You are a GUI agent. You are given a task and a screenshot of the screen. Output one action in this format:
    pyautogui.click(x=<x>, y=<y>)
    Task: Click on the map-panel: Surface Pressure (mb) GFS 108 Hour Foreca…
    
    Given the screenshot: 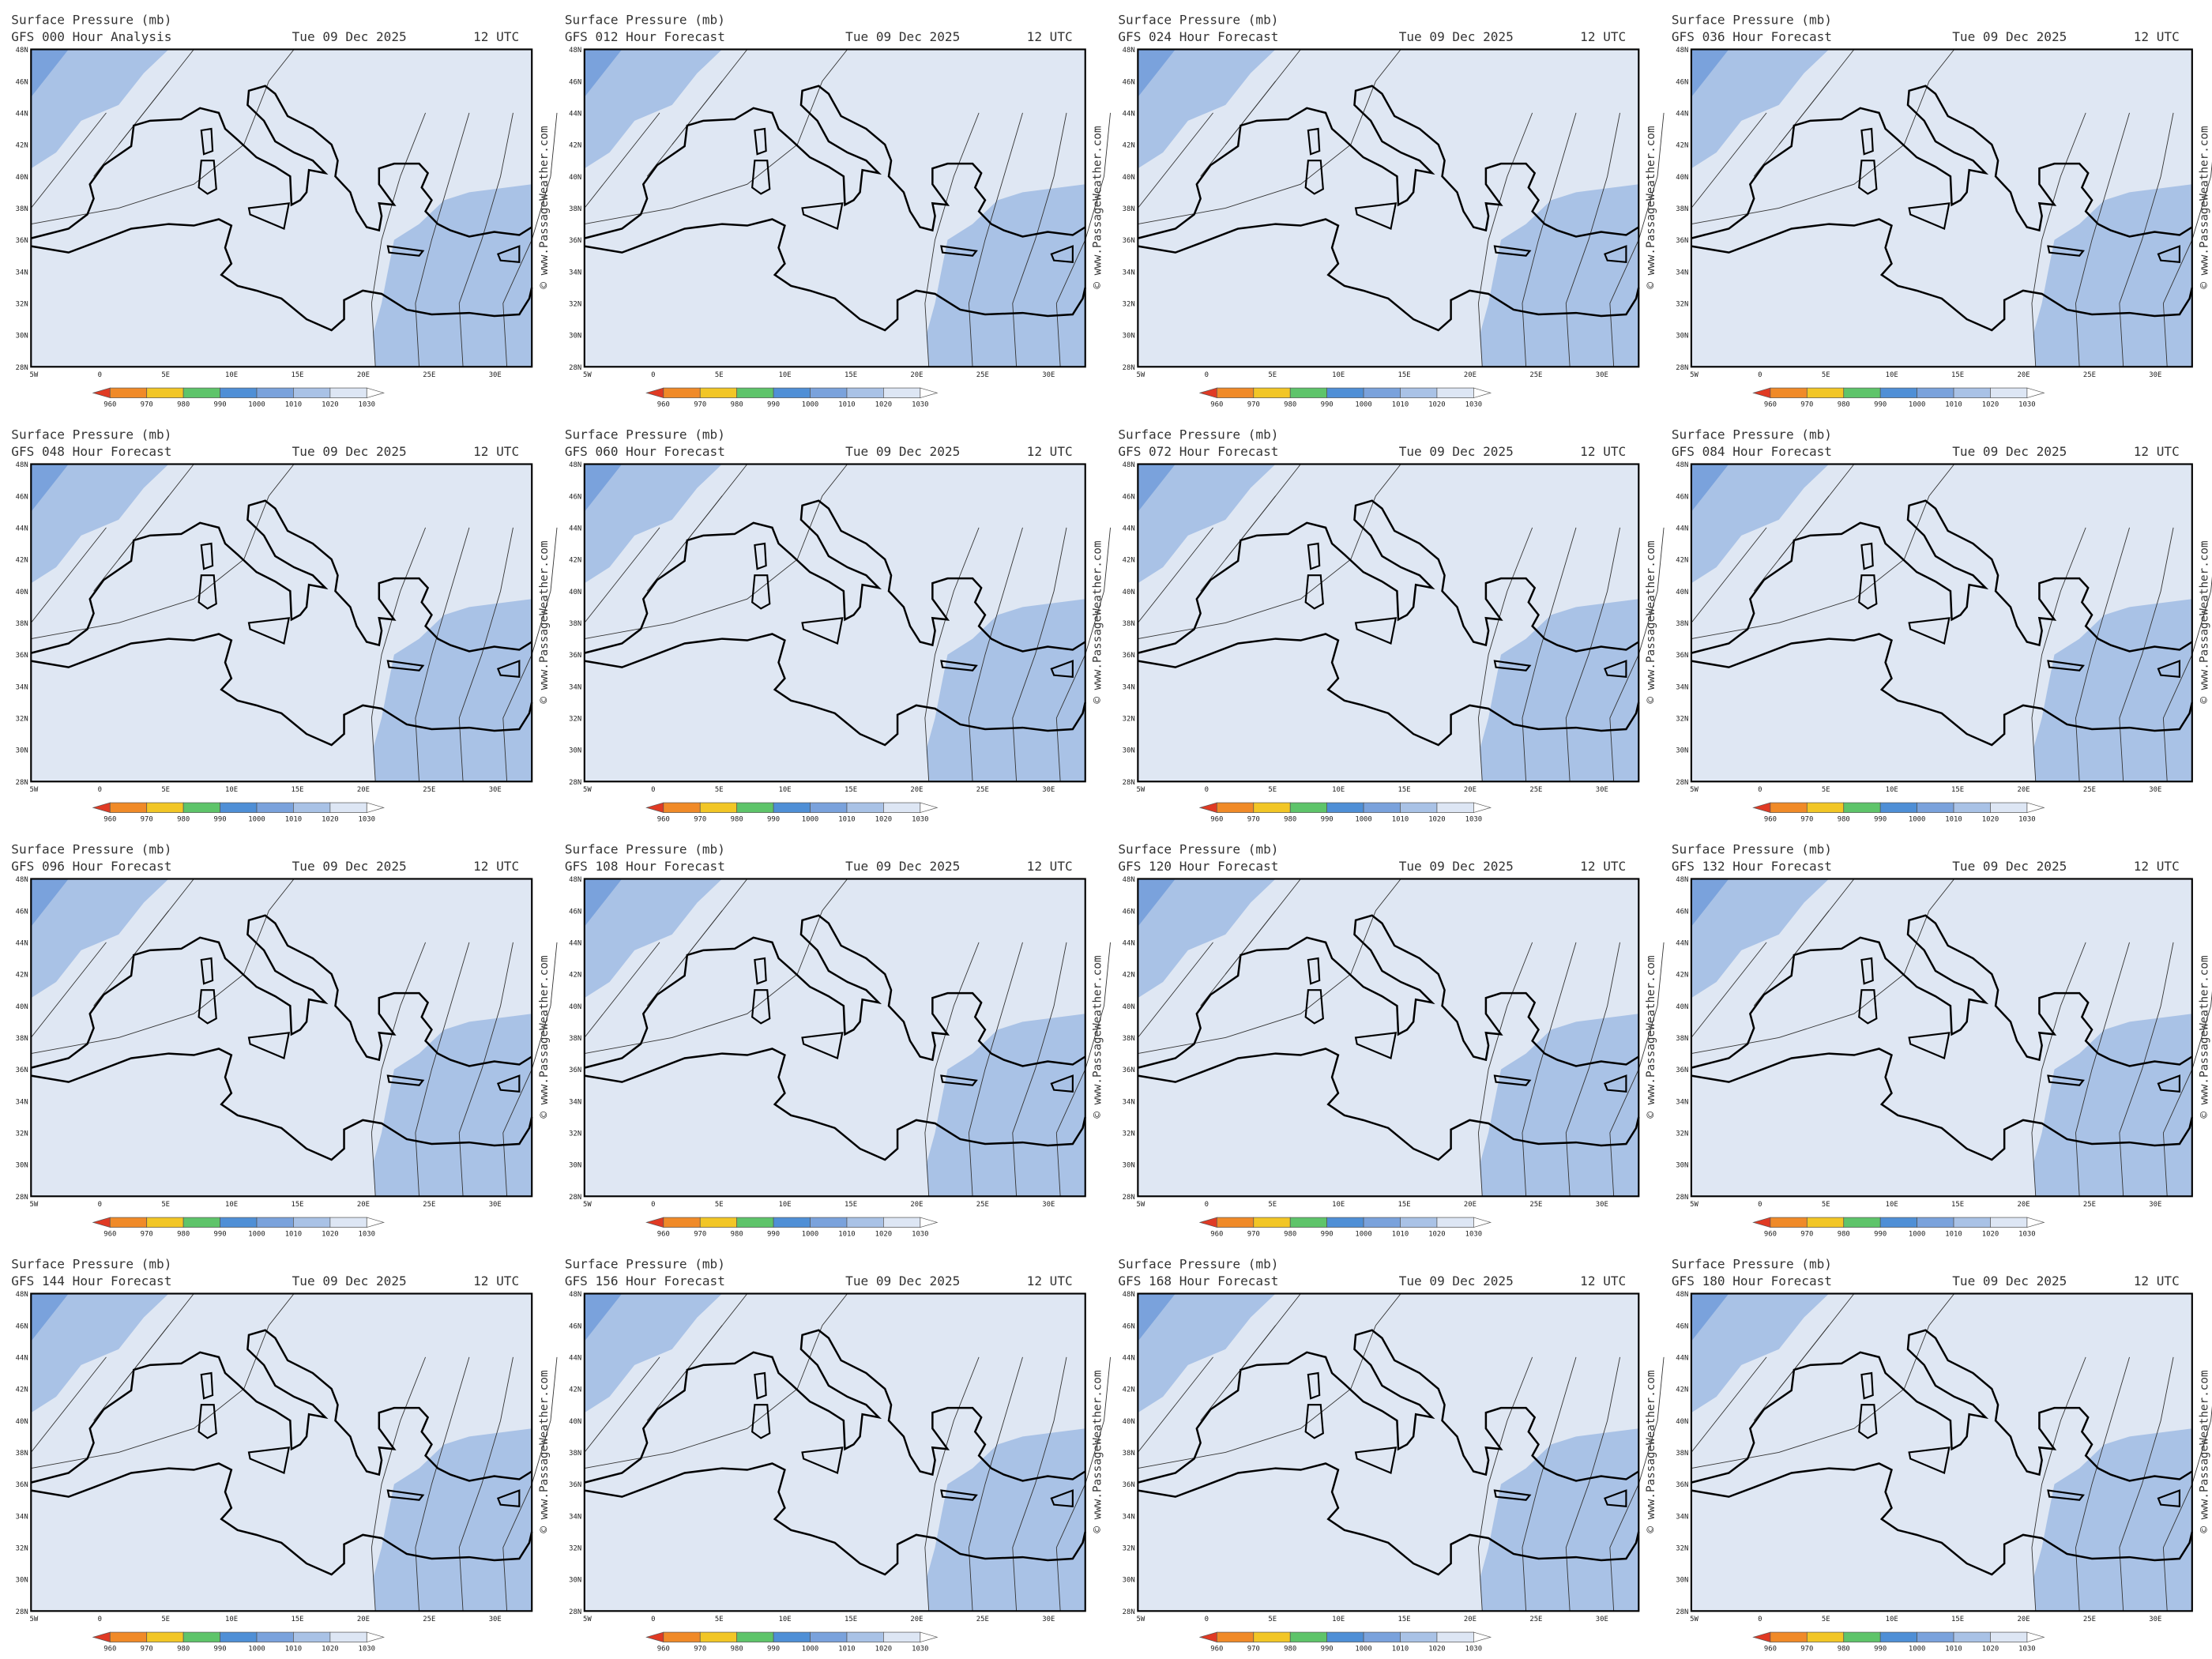 What is the action you would take?
    pyautogui.click(x=838, y=1040)
    